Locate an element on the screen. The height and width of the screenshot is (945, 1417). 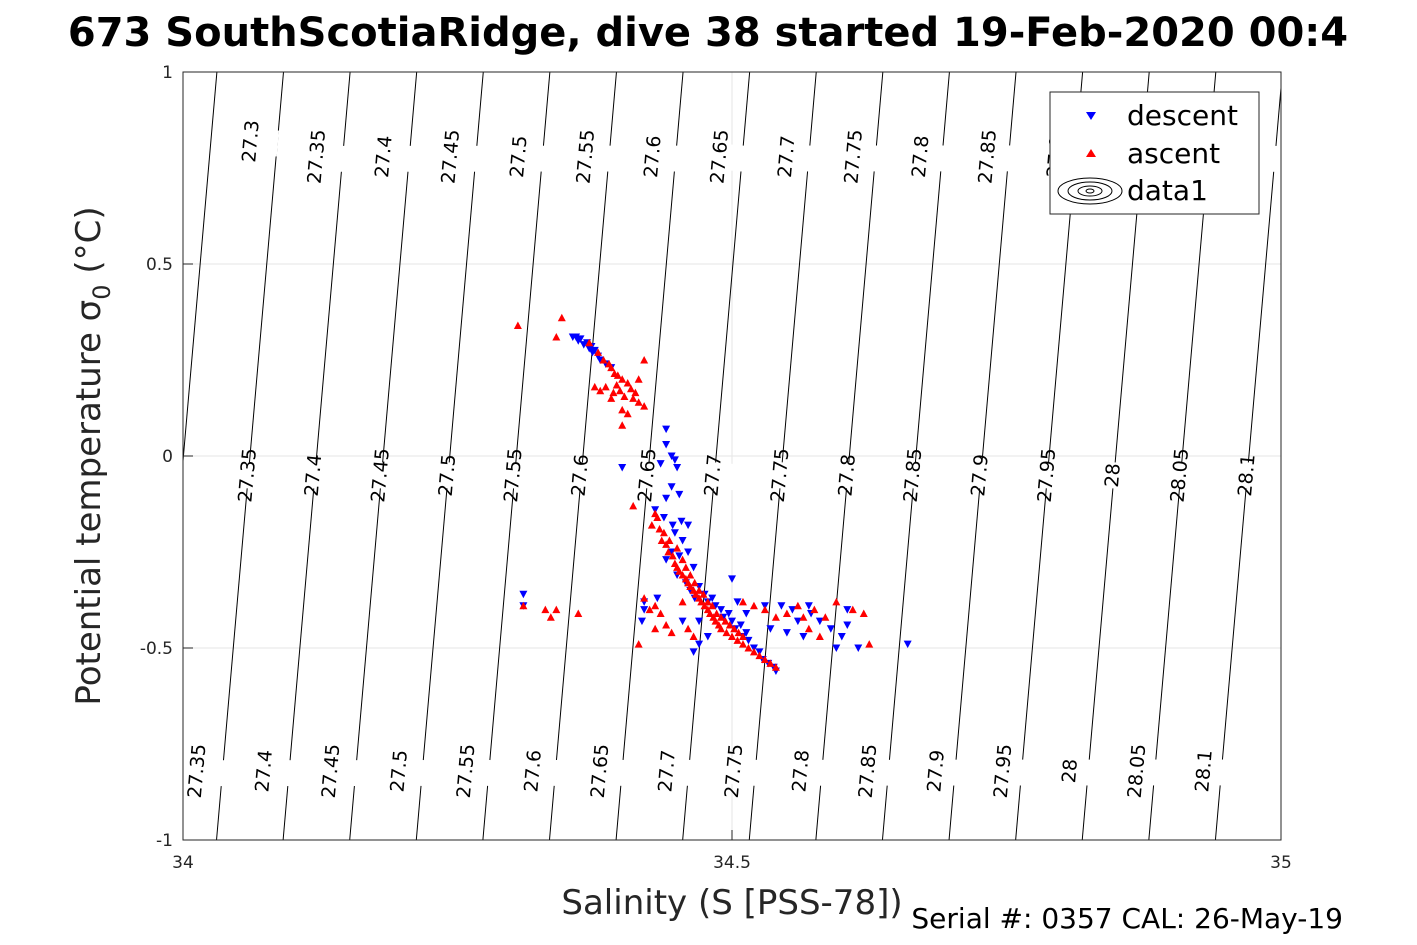
isopycnal-label: 28.05 is located at coordinates (1137, 771).